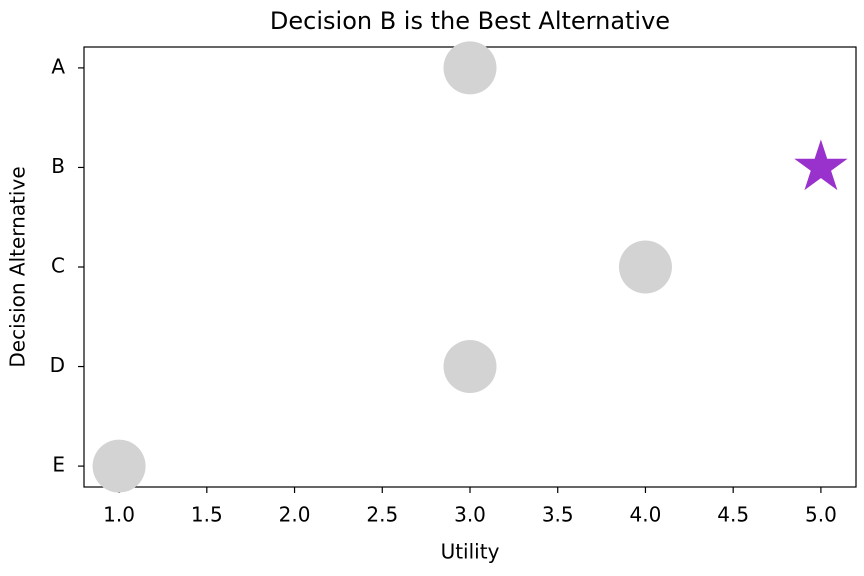 The height and width of the screenshot is (576, 864). I want to click on y-tick-label: B, so click(58, 166).